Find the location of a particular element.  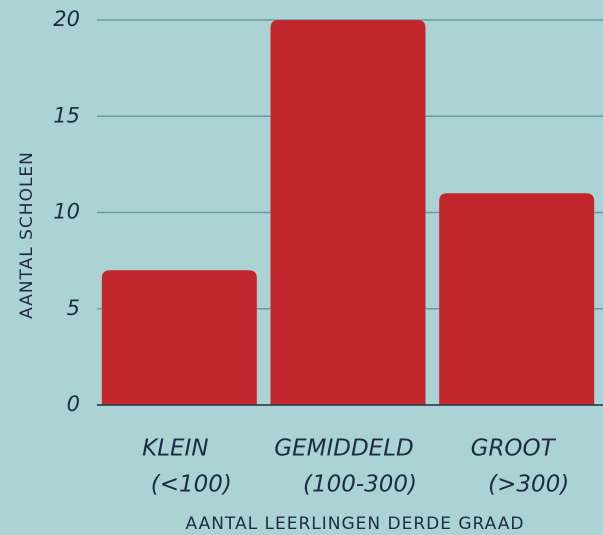

x-tick-label: GROOT is located at coordinates (514, 449).